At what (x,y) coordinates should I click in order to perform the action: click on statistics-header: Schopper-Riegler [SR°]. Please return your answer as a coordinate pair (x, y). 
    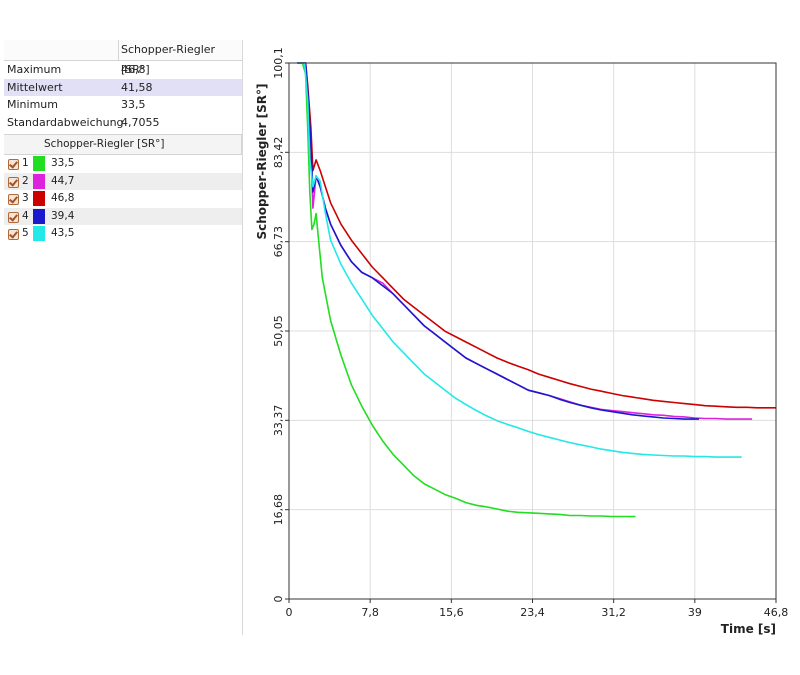
    Looking at the image, I should click on (123, 58).